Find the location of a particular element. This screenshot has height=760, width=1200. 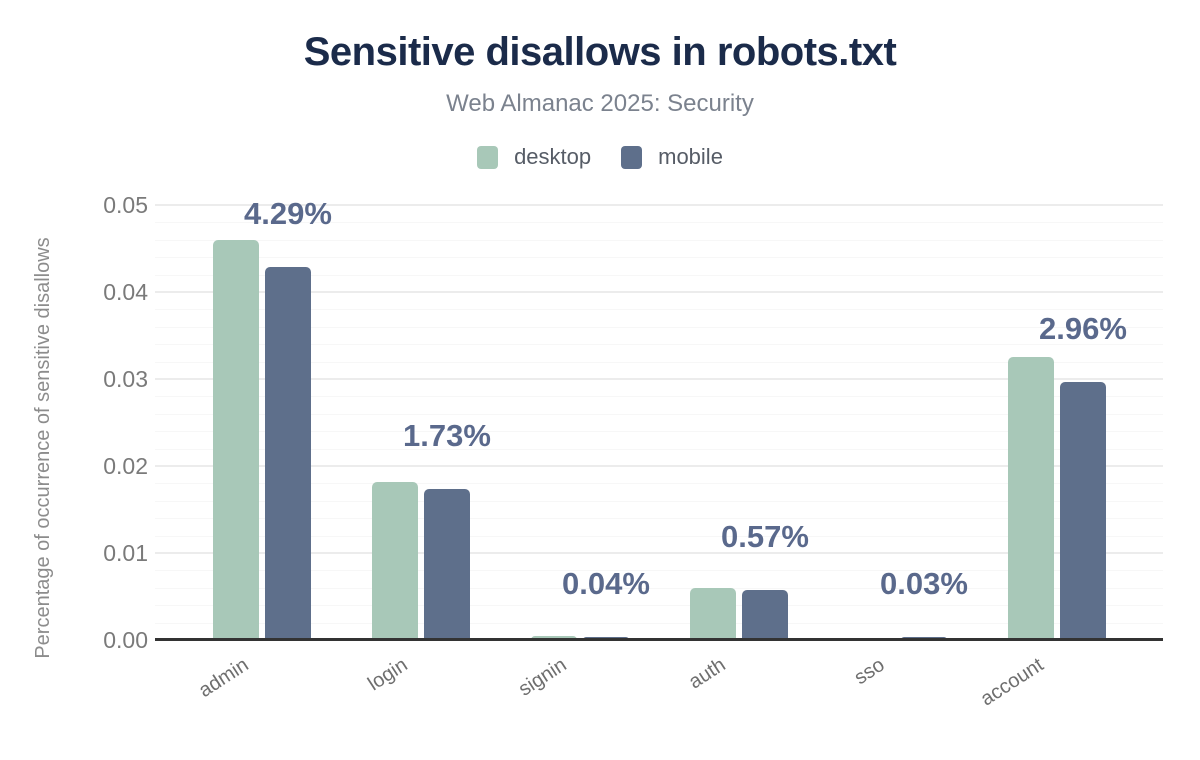

legend: desktop mobile is located at coordinates (600, 157).